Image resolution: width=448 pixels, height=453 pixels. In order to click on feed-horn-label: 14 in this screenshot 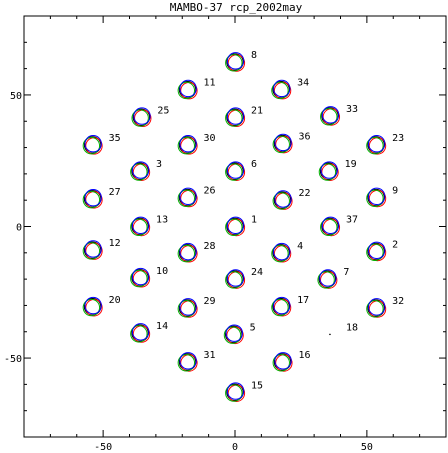, I will do `click(162, 326)`.